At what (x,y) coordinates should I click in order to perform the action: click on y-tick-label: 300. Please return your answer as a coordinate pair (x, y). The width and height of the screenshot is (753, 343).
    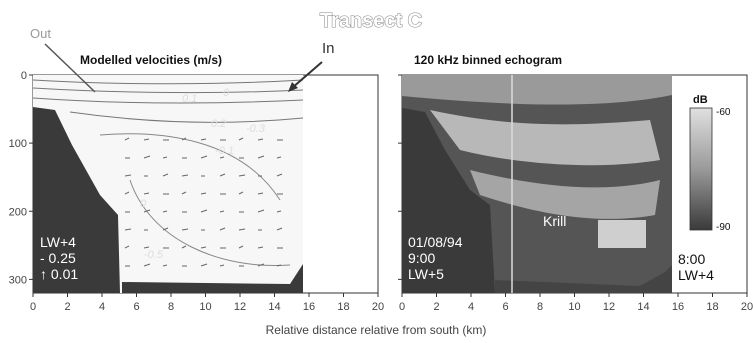
    Looking at the image, I should click on (18, 280).